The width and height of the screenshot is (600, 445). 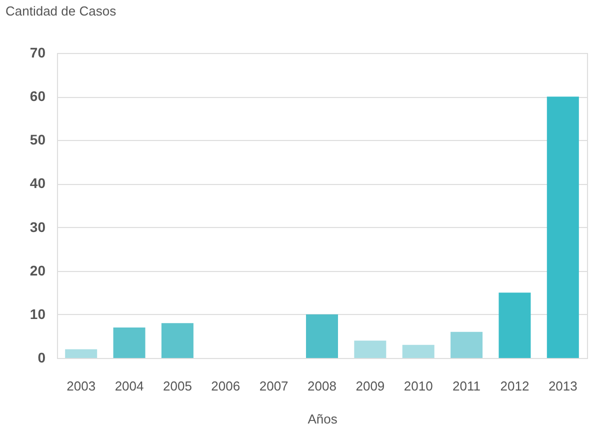 What do you see at coordinates (38, 96) in the screenshot?
I see `y-tick-label: 60` at bounding box center [38, 96].